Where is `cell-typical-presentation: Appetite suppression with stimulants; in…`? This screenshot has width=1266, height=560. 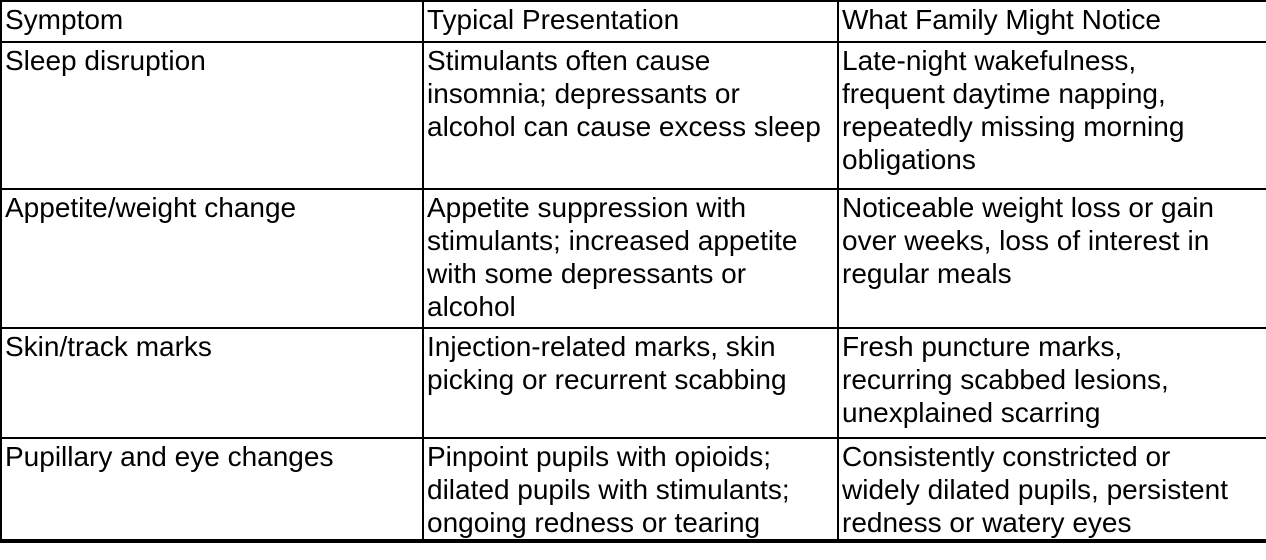
cell-typical-presentation: Appetite suppression with stimulants; in… is located at coordinates (630, 258).